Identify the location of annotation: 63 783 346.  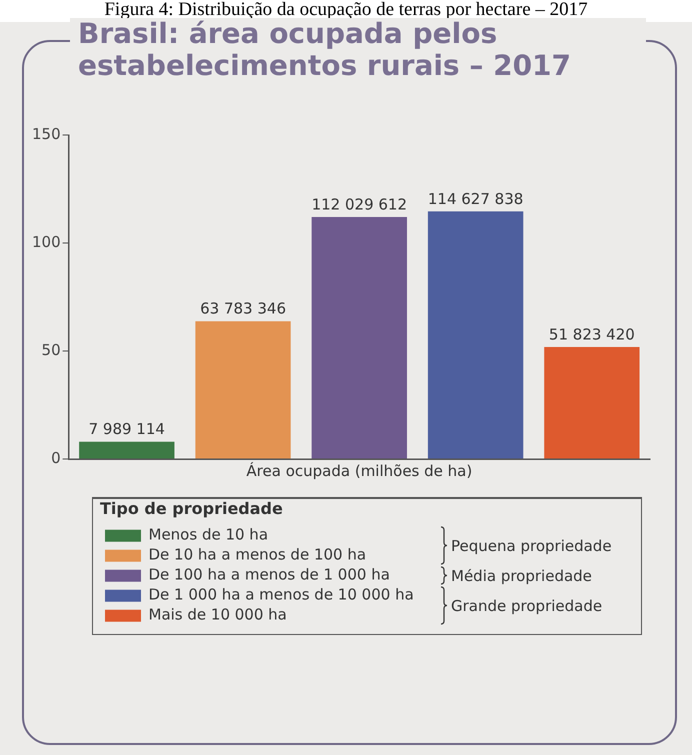
(243, 309).